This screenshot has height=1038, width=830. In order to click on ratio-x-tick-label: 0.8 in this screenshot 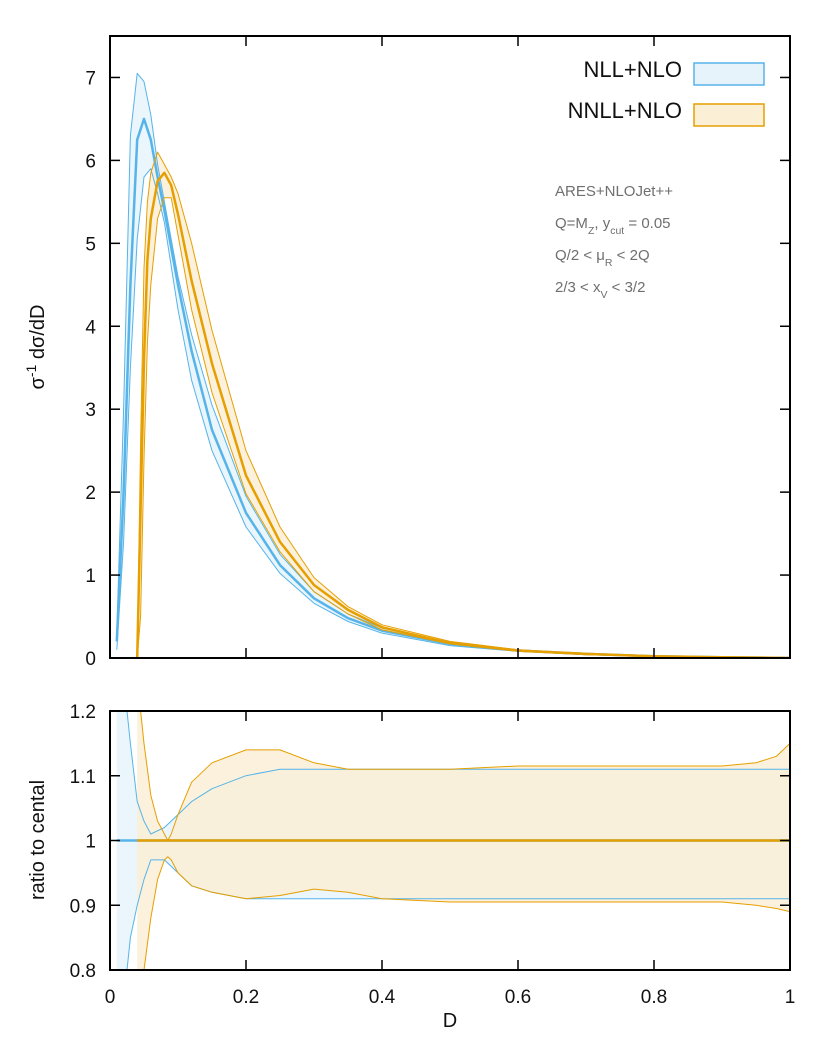, I will do `click(654, 997)`.